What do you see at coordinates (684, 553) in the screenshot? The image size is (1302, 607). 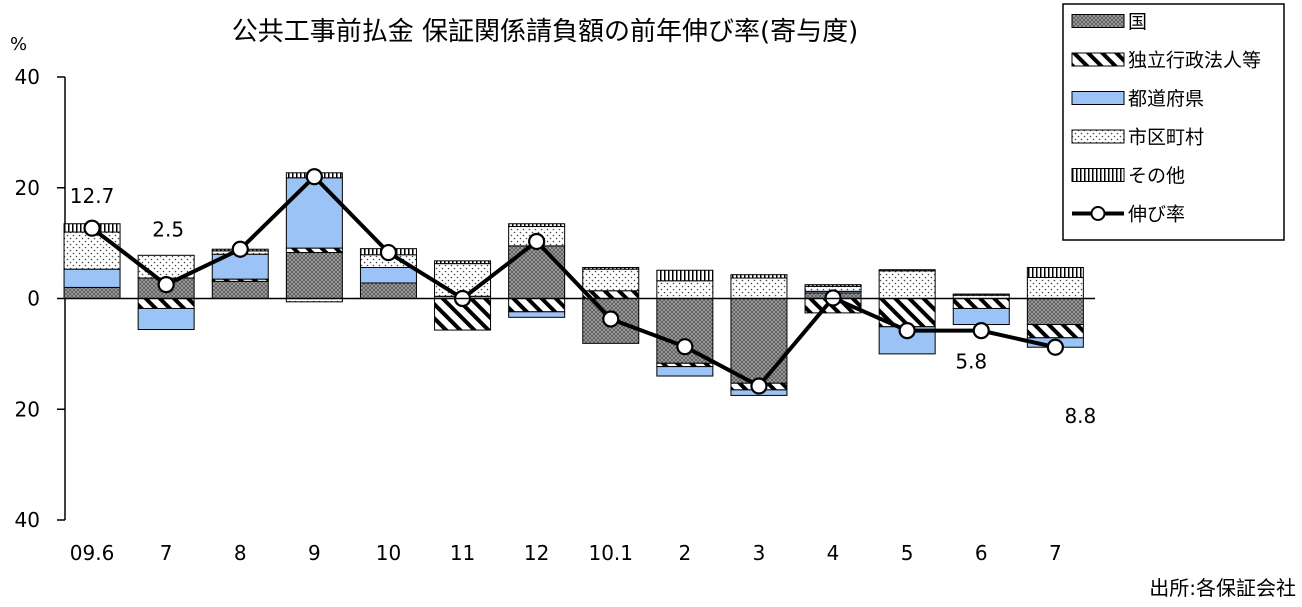 I see `x-tick-label: 2` at bounding box center [684, 553].